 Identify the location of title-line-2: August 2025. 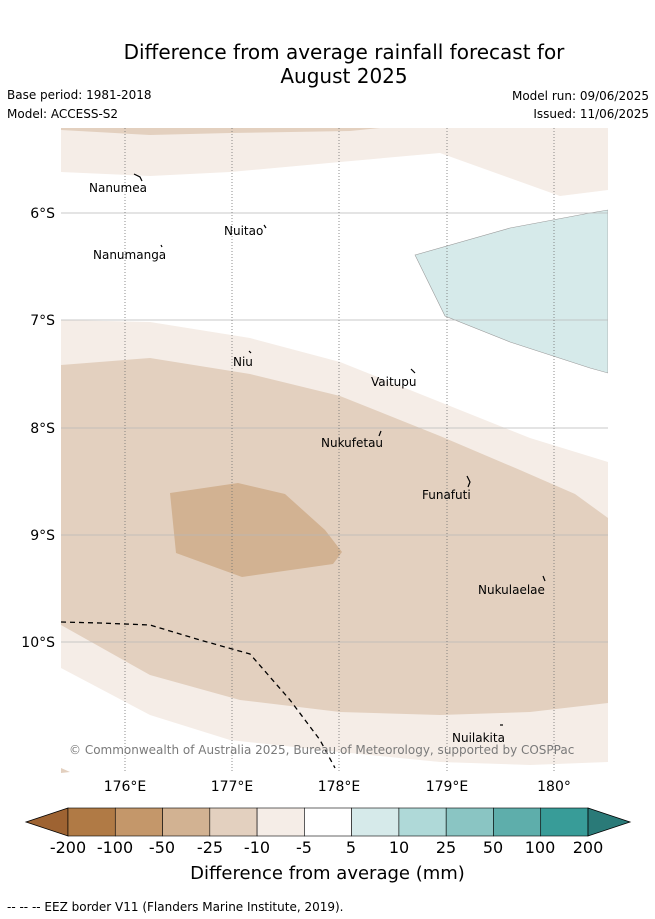
(344, 76).